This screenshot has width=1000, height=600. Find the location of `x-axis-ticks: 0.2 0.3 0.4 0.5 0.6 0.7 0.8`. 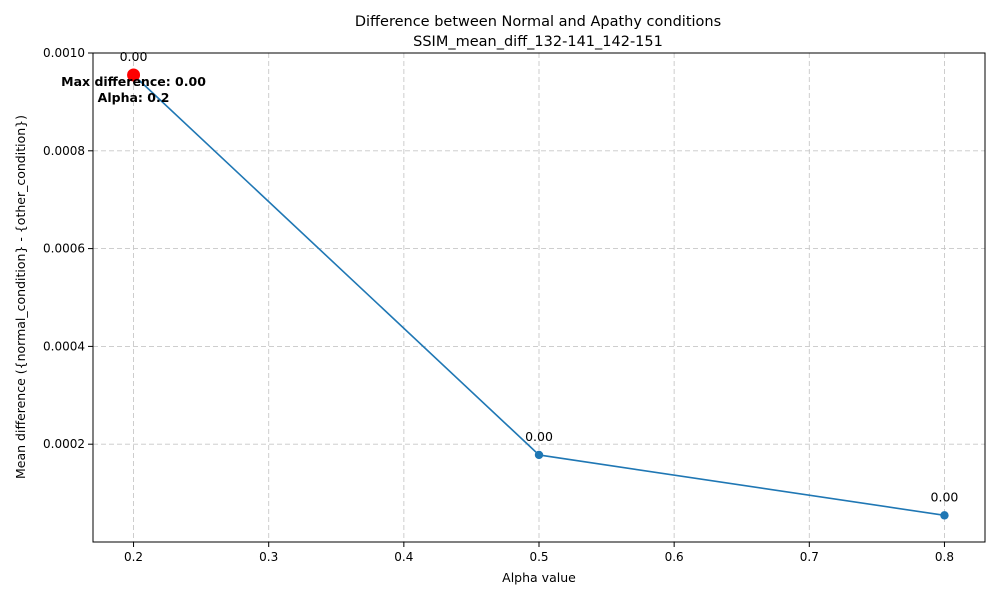

x-axis-ticks: 0.2 0.3 0.4 0.5 0.6 0.7 0.8 is located at coordinates (539, 553).